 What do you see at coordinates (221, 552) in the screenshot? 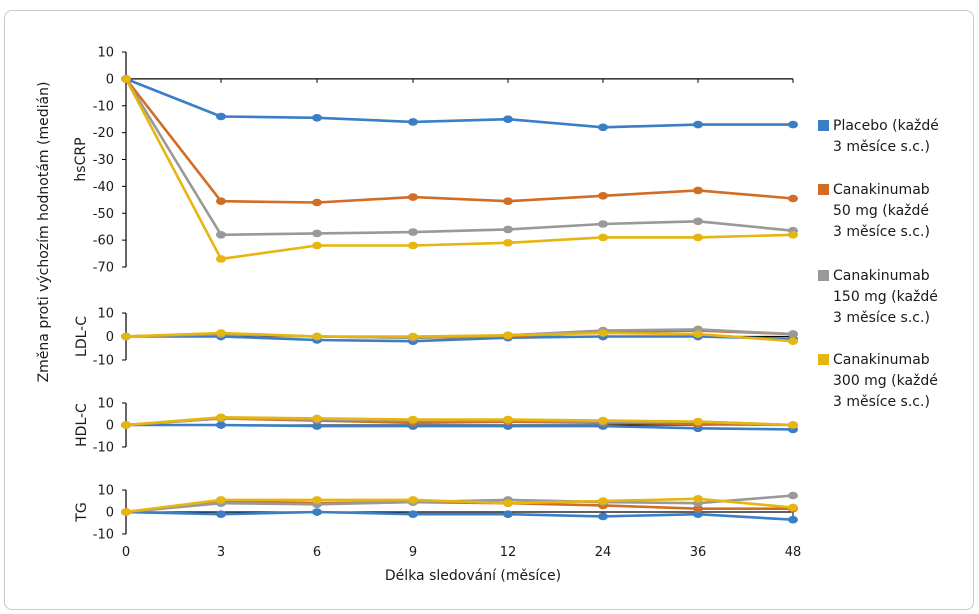
I see `x-tick-label: 3` at bounding box center [221, 552].